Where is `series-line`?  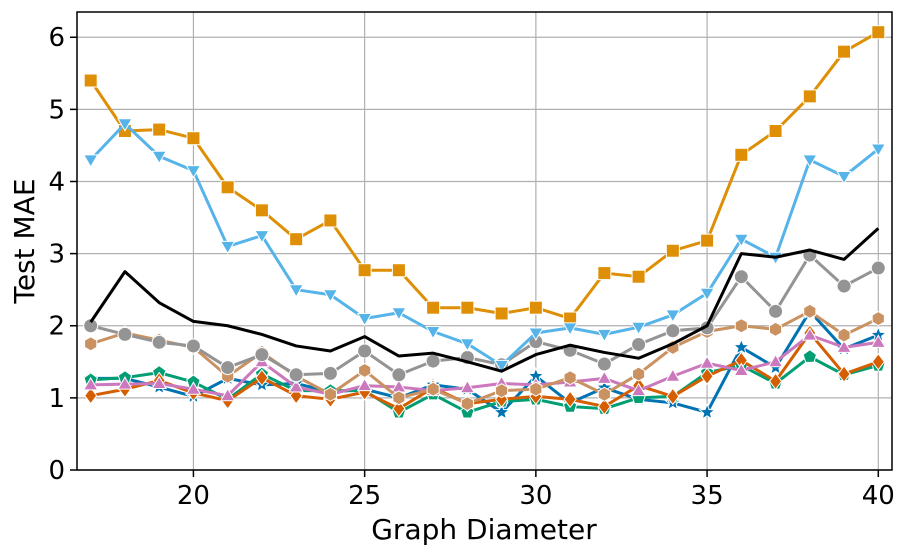
series-line is located at coordinates (484, 365).